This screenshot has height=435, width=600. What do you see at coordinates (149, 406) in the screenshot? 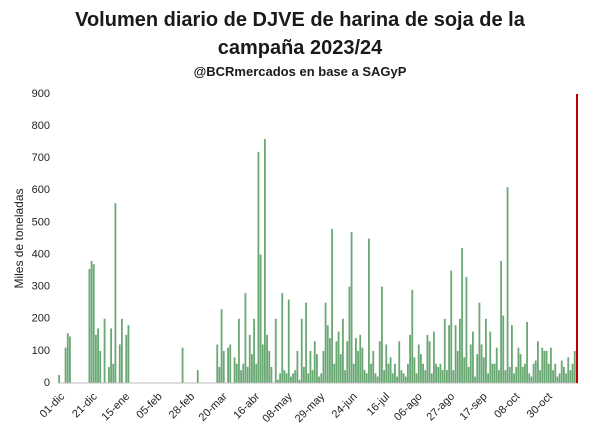
I see `x-tick-label: 05-feb` at bounding box center [149, 406].